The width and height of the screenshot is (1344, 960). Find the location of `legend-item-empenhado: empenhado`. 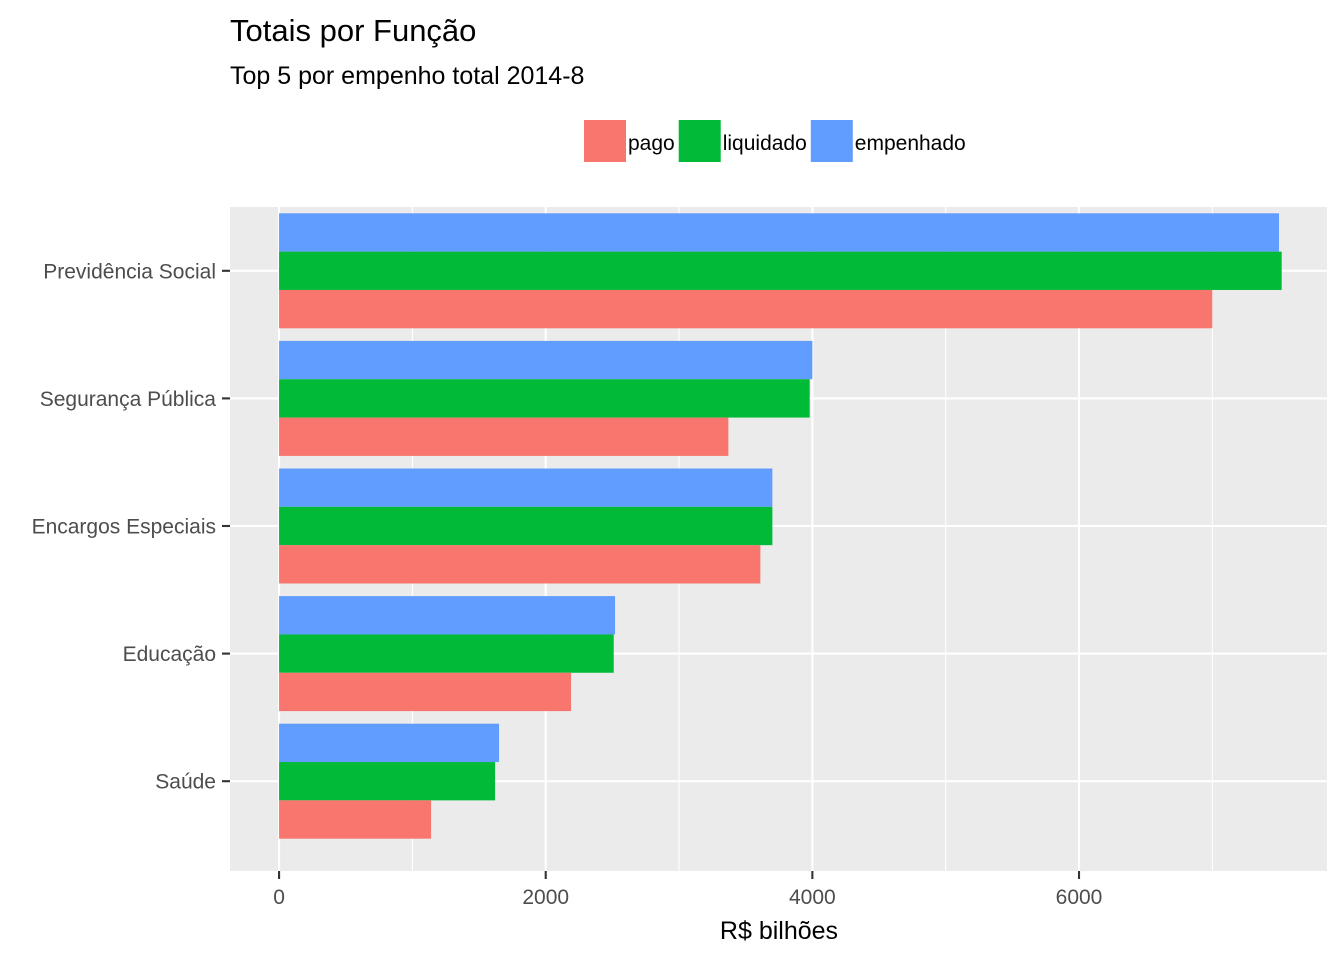

legend-item-empenhado: empenhado is located at coordinates (888, 141).